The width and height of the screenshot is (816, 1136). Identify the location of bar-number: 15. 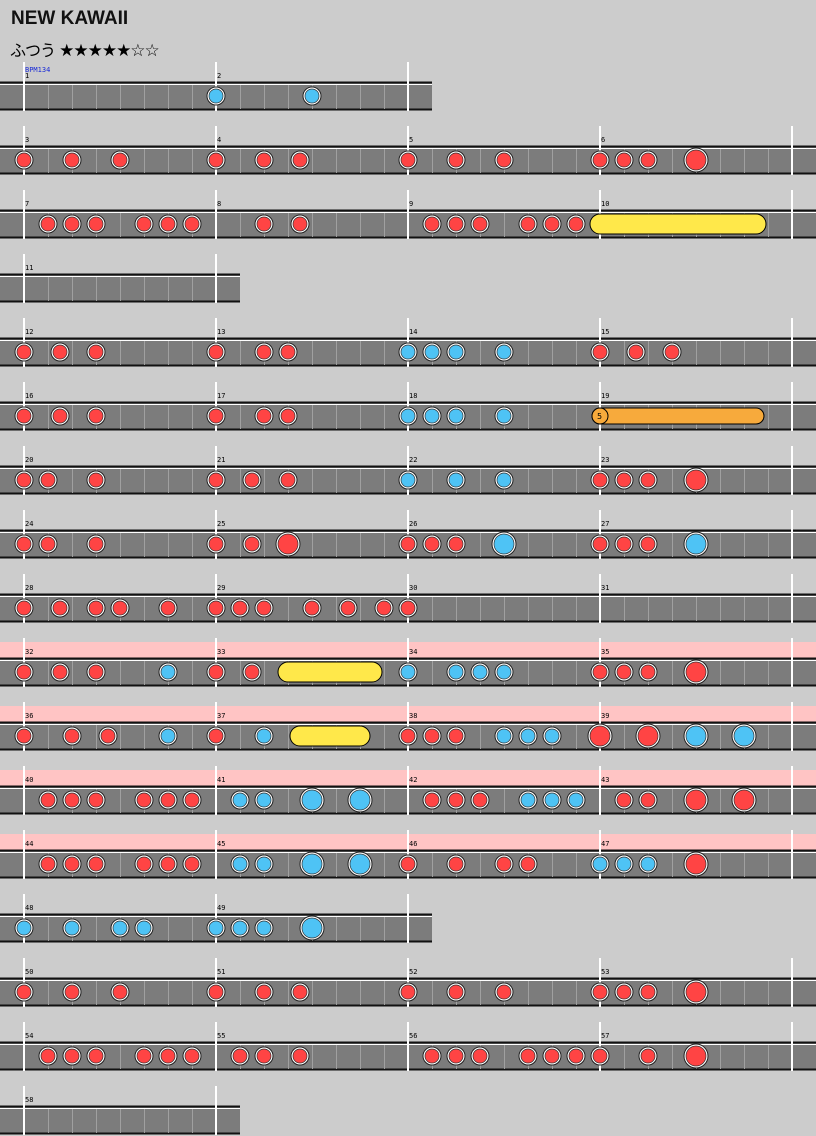
(605, 332).